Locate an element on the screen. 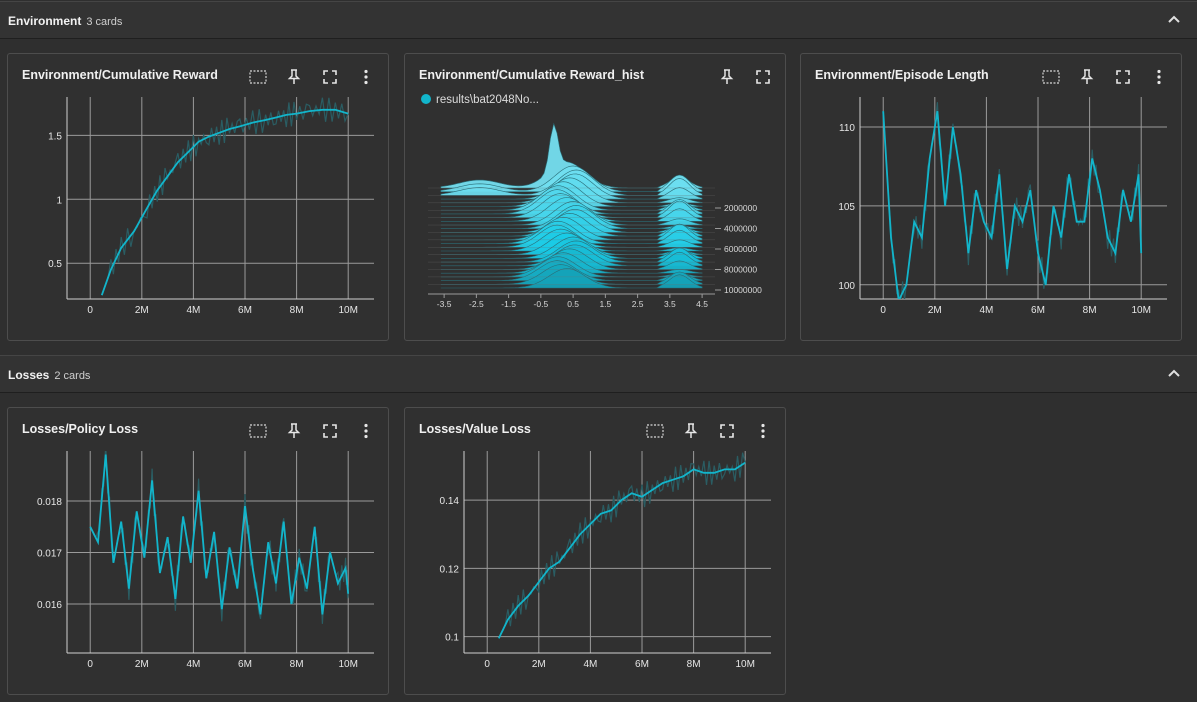 This screenshot has height=702, width=1197. x-tick-label: -3.5 is located at coordinates (444, 304).